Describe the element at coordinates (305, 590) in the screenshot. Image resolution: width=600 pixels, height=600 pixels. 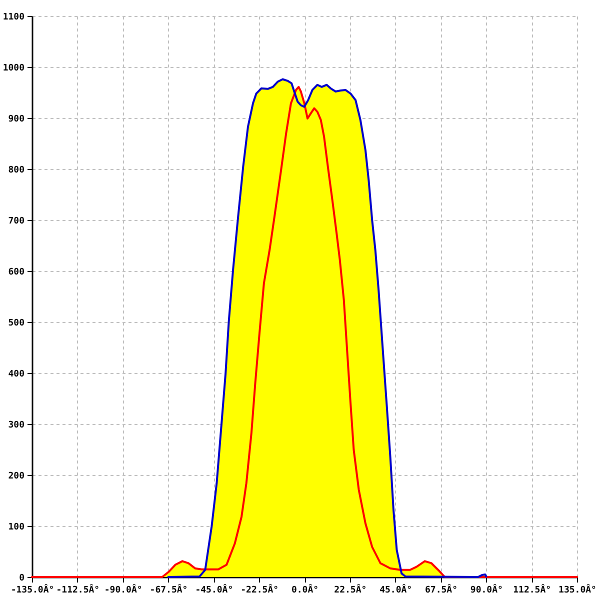
I see `x-tick-label: 0.0Â°` at that location.